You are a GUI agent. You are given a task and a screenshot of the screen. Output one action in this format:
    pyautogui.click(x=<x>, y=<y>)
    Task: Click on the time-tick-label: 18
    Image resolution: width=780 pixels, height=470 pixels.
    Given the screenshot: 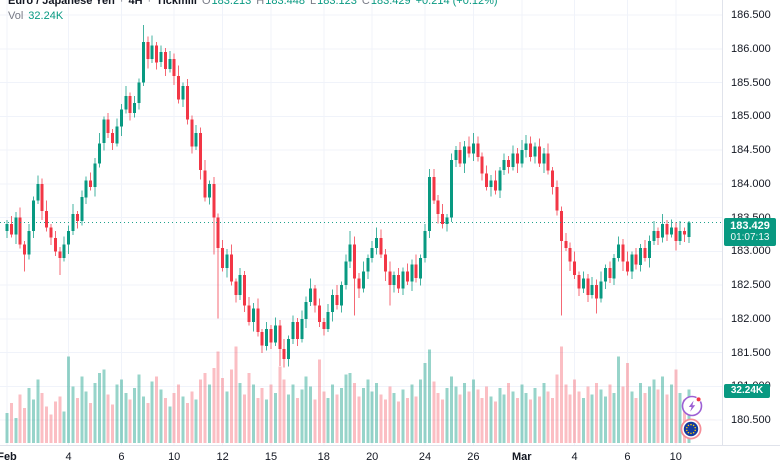 What is the action you would take?
    pyautogui.click(x=323, y=457)
    